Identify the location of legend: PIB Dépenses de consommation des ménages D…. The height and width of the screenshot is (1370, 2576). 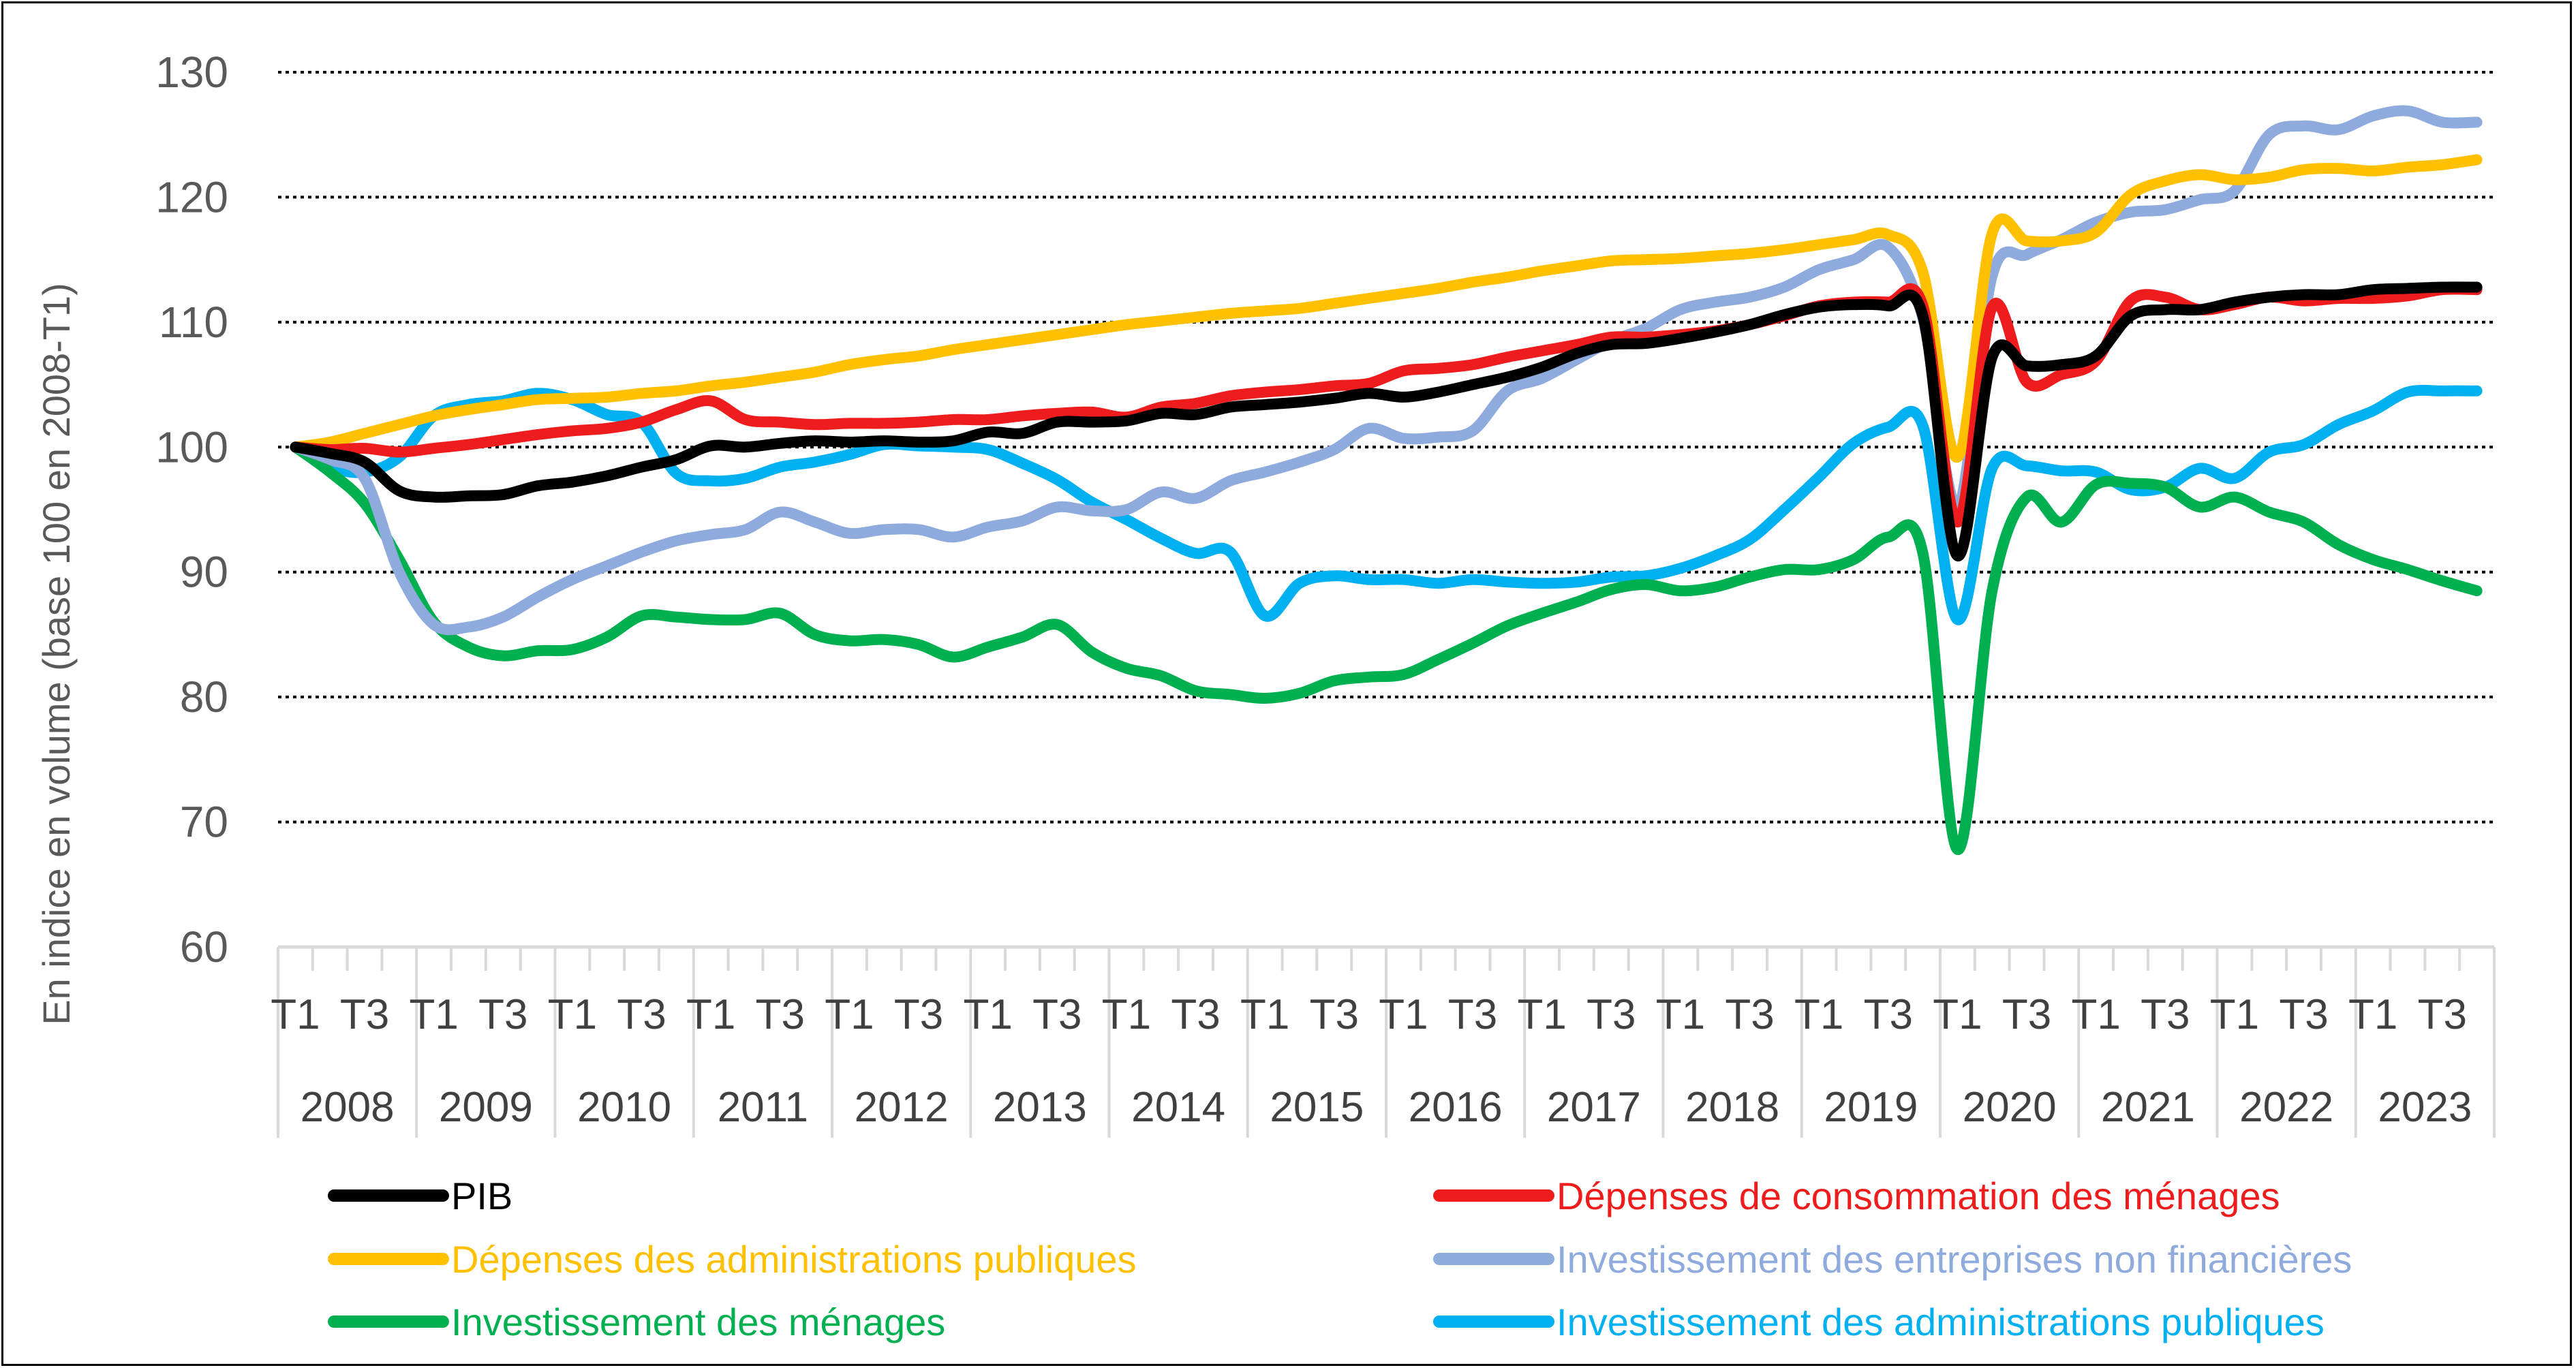
(1340, 1258).